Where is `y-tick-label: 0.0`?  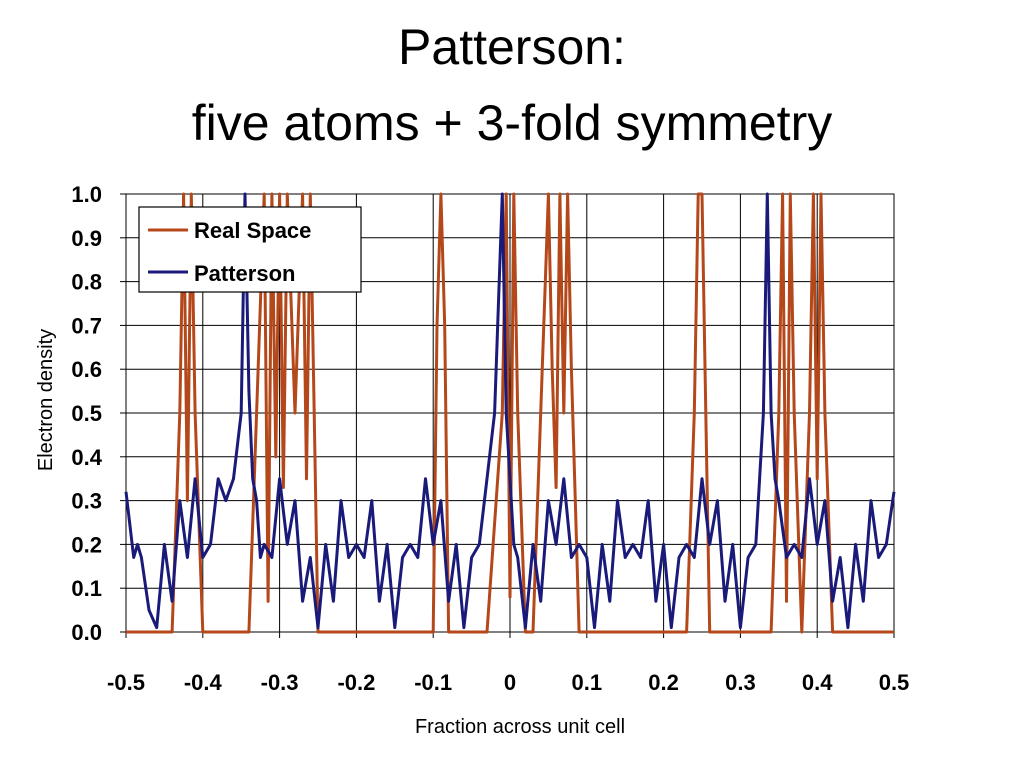 y-tick-label: 0.0 is located at coordinates (86, 632).